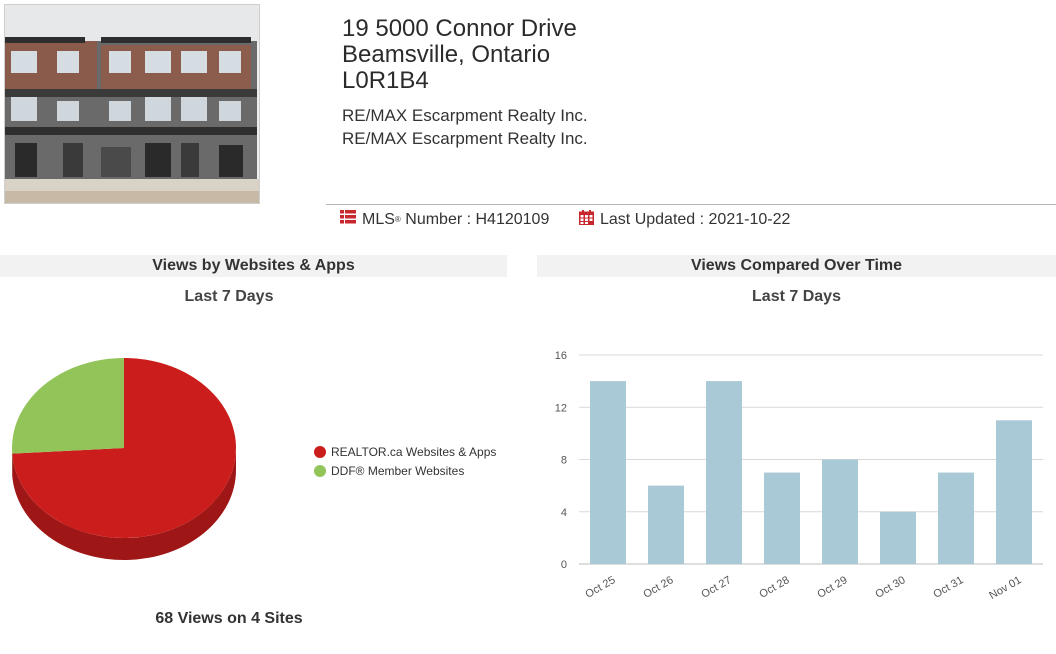  What do you see at coordinates (564, 565) in the screenshot?
I see `y-tick-label: 0` at bounding box center [564, 565].